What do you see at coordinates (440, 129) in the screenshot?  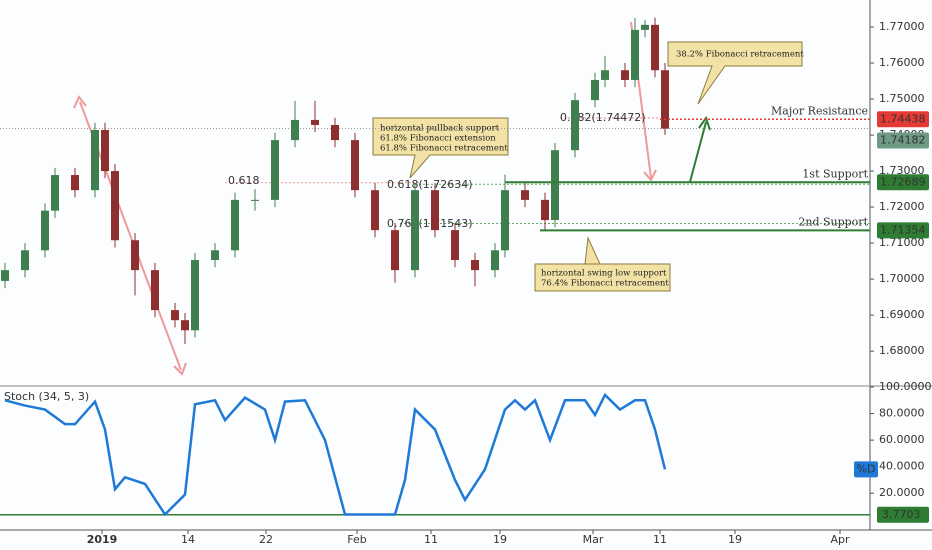 I see `annotation-text: horizontal pullback support` at bounding box center [440, 129].